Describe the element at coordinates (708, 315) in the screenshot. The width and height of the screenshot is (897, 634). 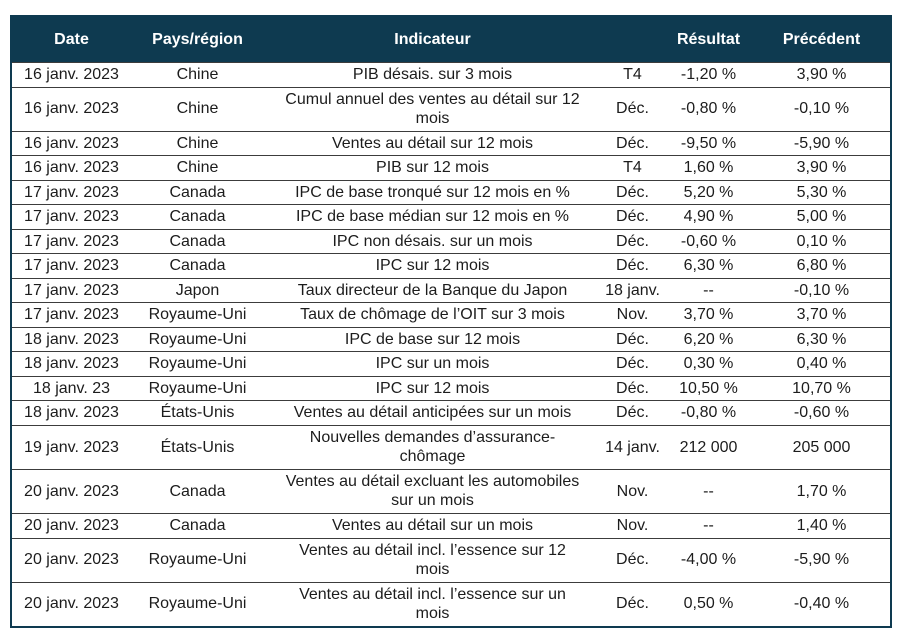
I see `result-cell: 3,70 %` at that location.